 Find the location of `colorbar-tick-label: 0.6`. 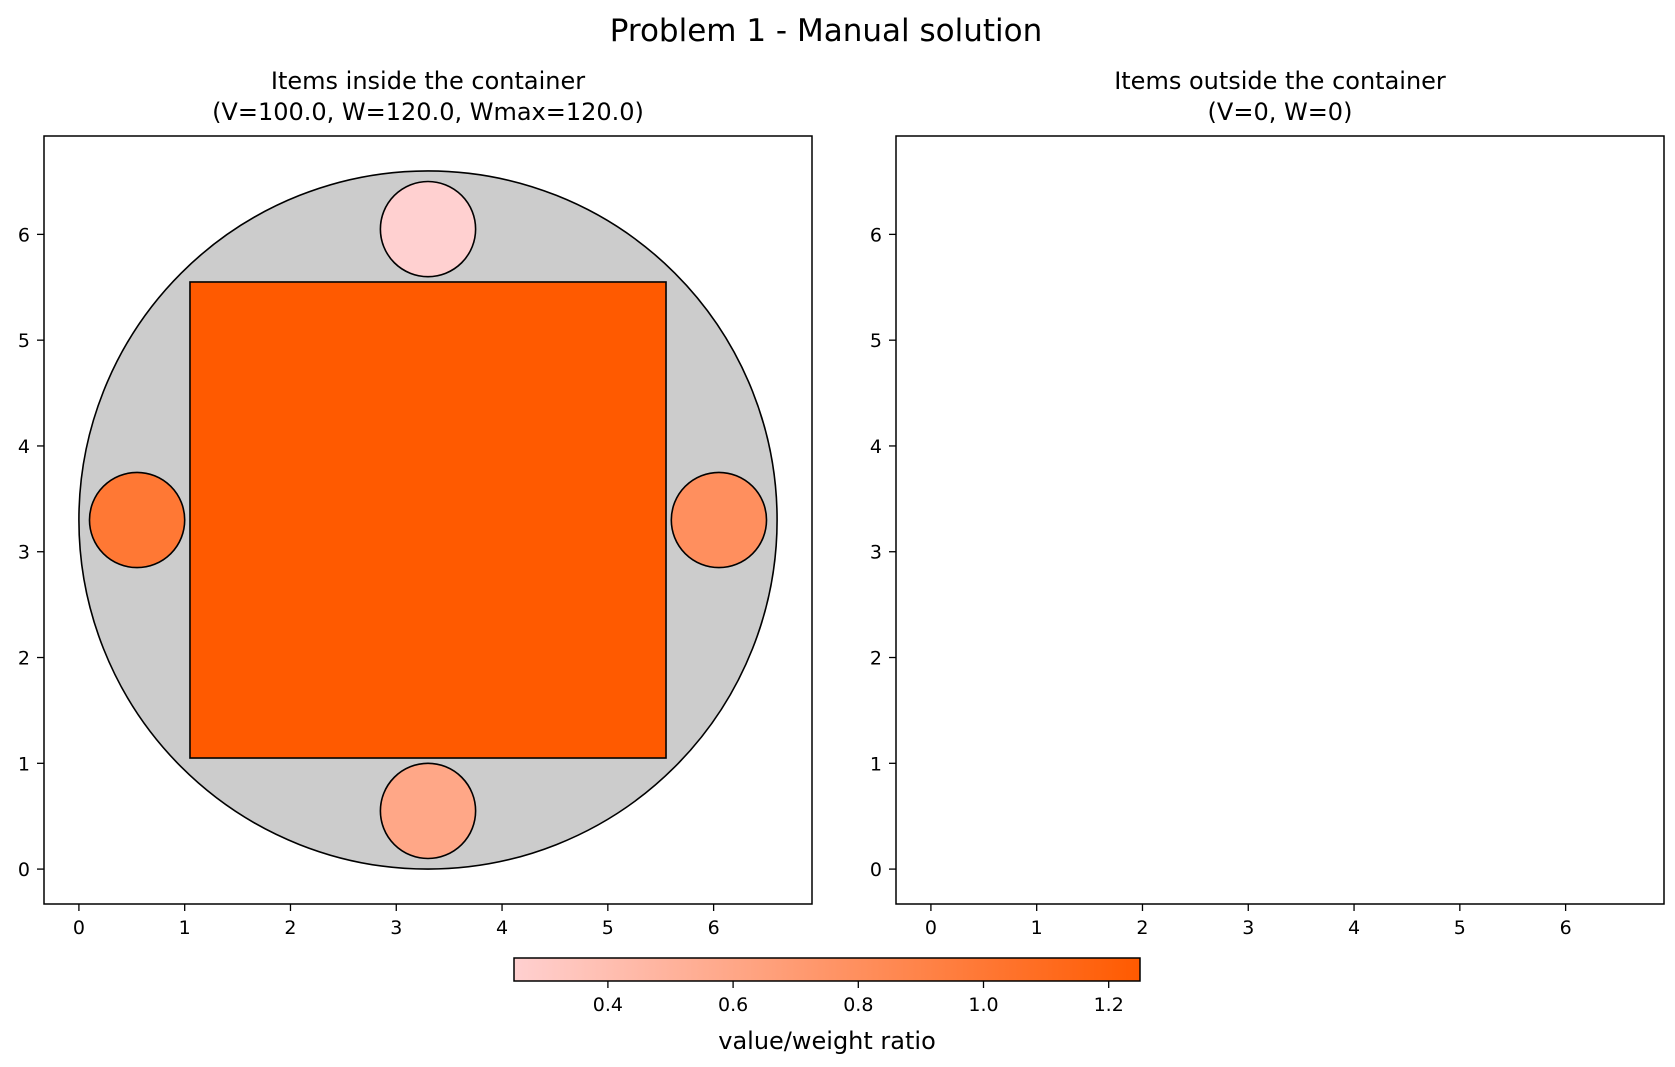

colorbar-tick-label: 0.6 is located at coordinates (733, 1005).